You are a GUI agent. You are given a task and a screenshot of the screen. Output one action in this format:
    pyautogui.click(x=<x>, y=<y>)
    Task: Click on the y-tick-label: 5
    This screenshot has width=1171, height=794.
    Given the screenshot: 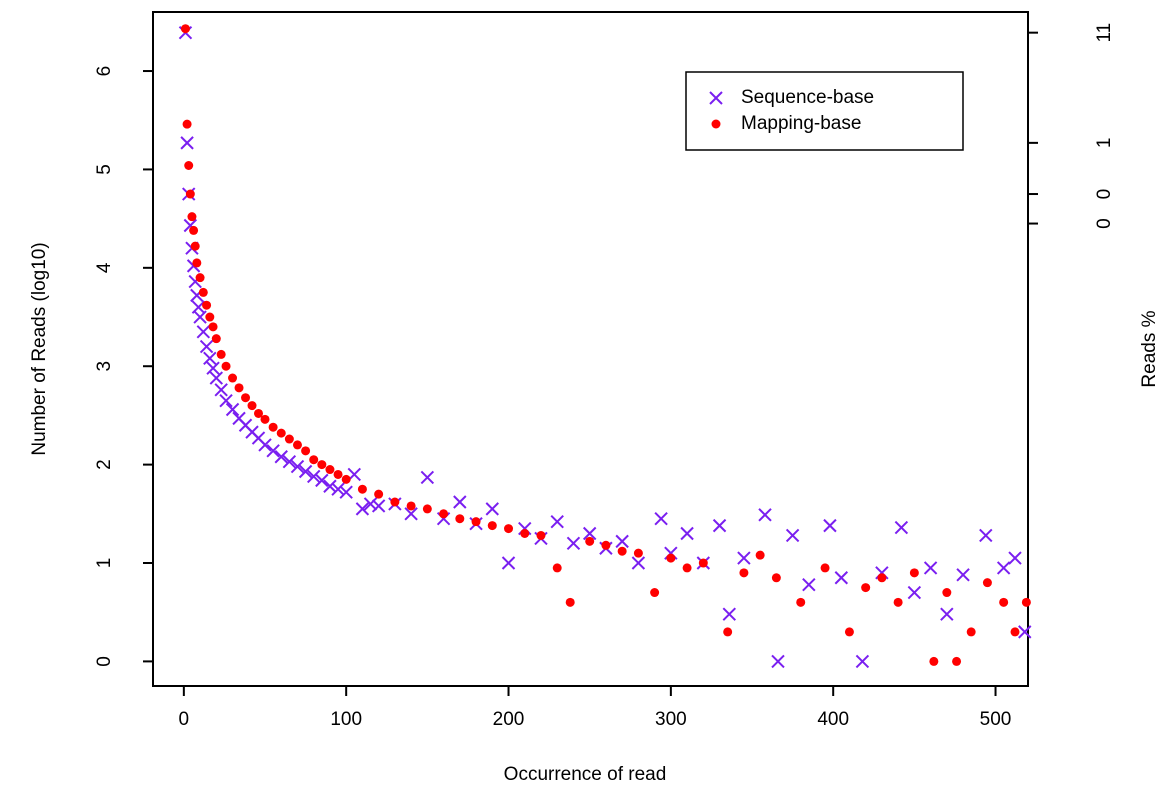 What is the action you would take?
    pyautogui.click(x=104, y=169)
    